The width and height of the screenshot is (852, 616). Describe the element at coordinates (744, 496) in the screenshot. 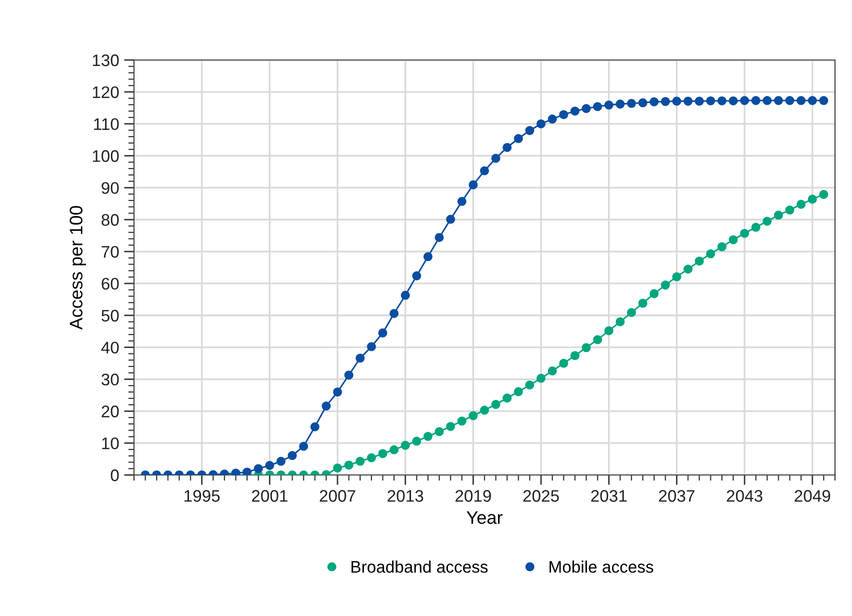

I see `x-tick-label: 2043` at that location.